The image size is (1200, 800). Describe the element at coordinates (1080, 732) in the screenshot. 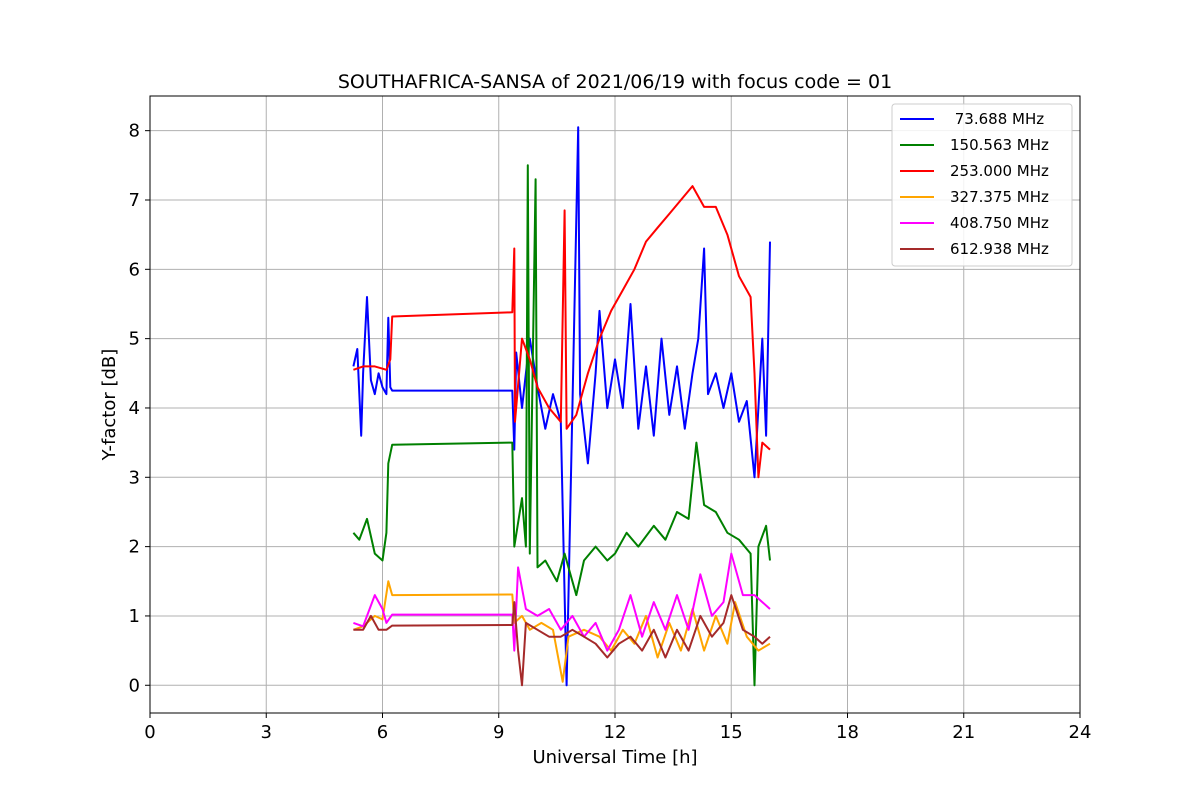

I see `x-tick-label: 24` at that location.